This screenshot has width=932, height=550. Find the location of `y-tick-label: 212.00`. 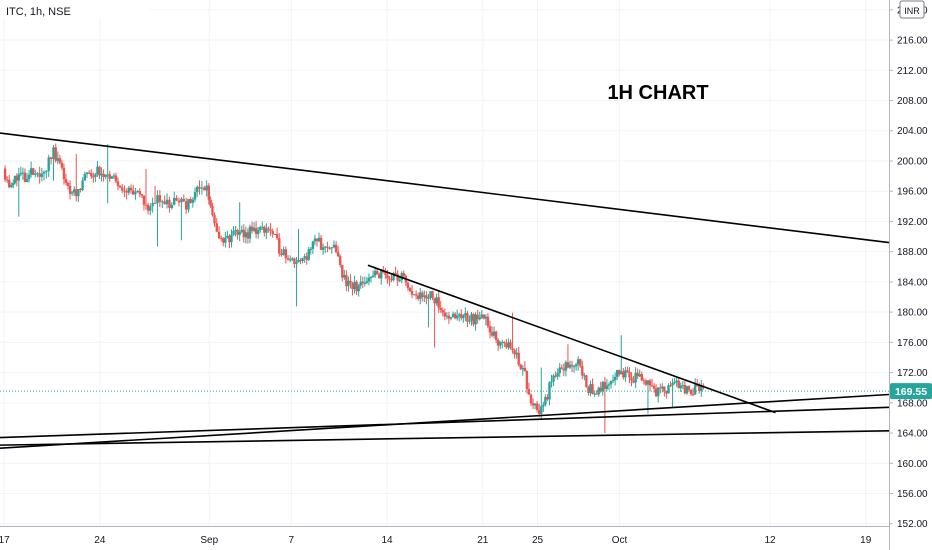

y-tick-label: 212.00 is located at coordinates (912, 71).